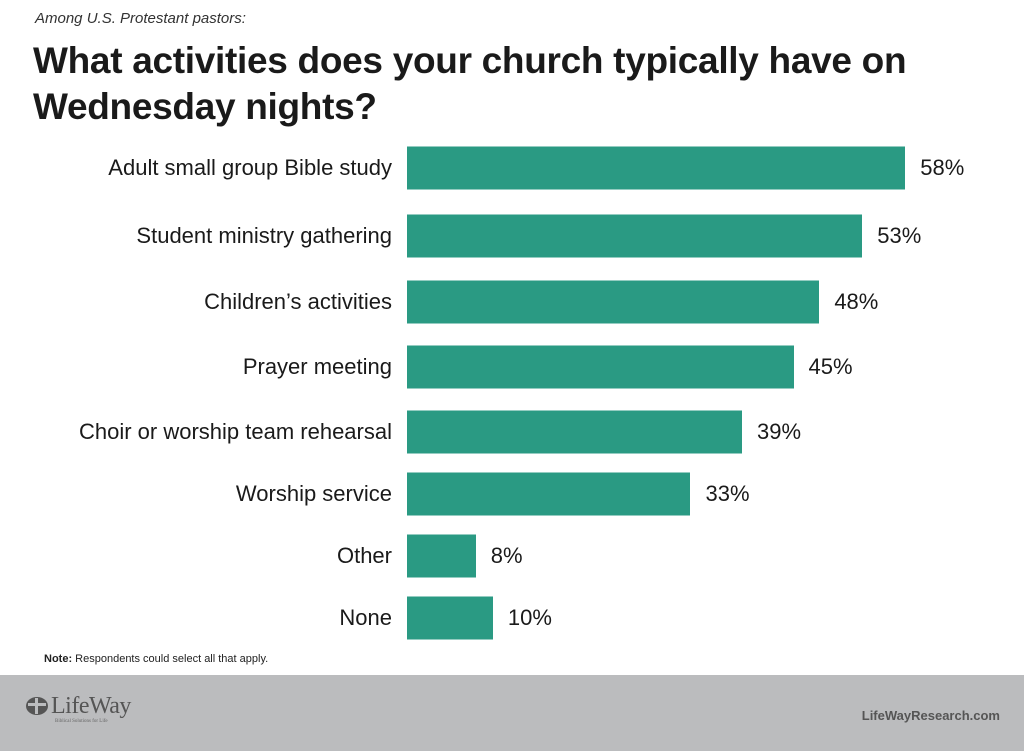 The width and height of the screenshot is (1024, 751). Describe the element at coordinates (91, 706) in the screenshot. I see `logo-text: LifeWay` at that location.